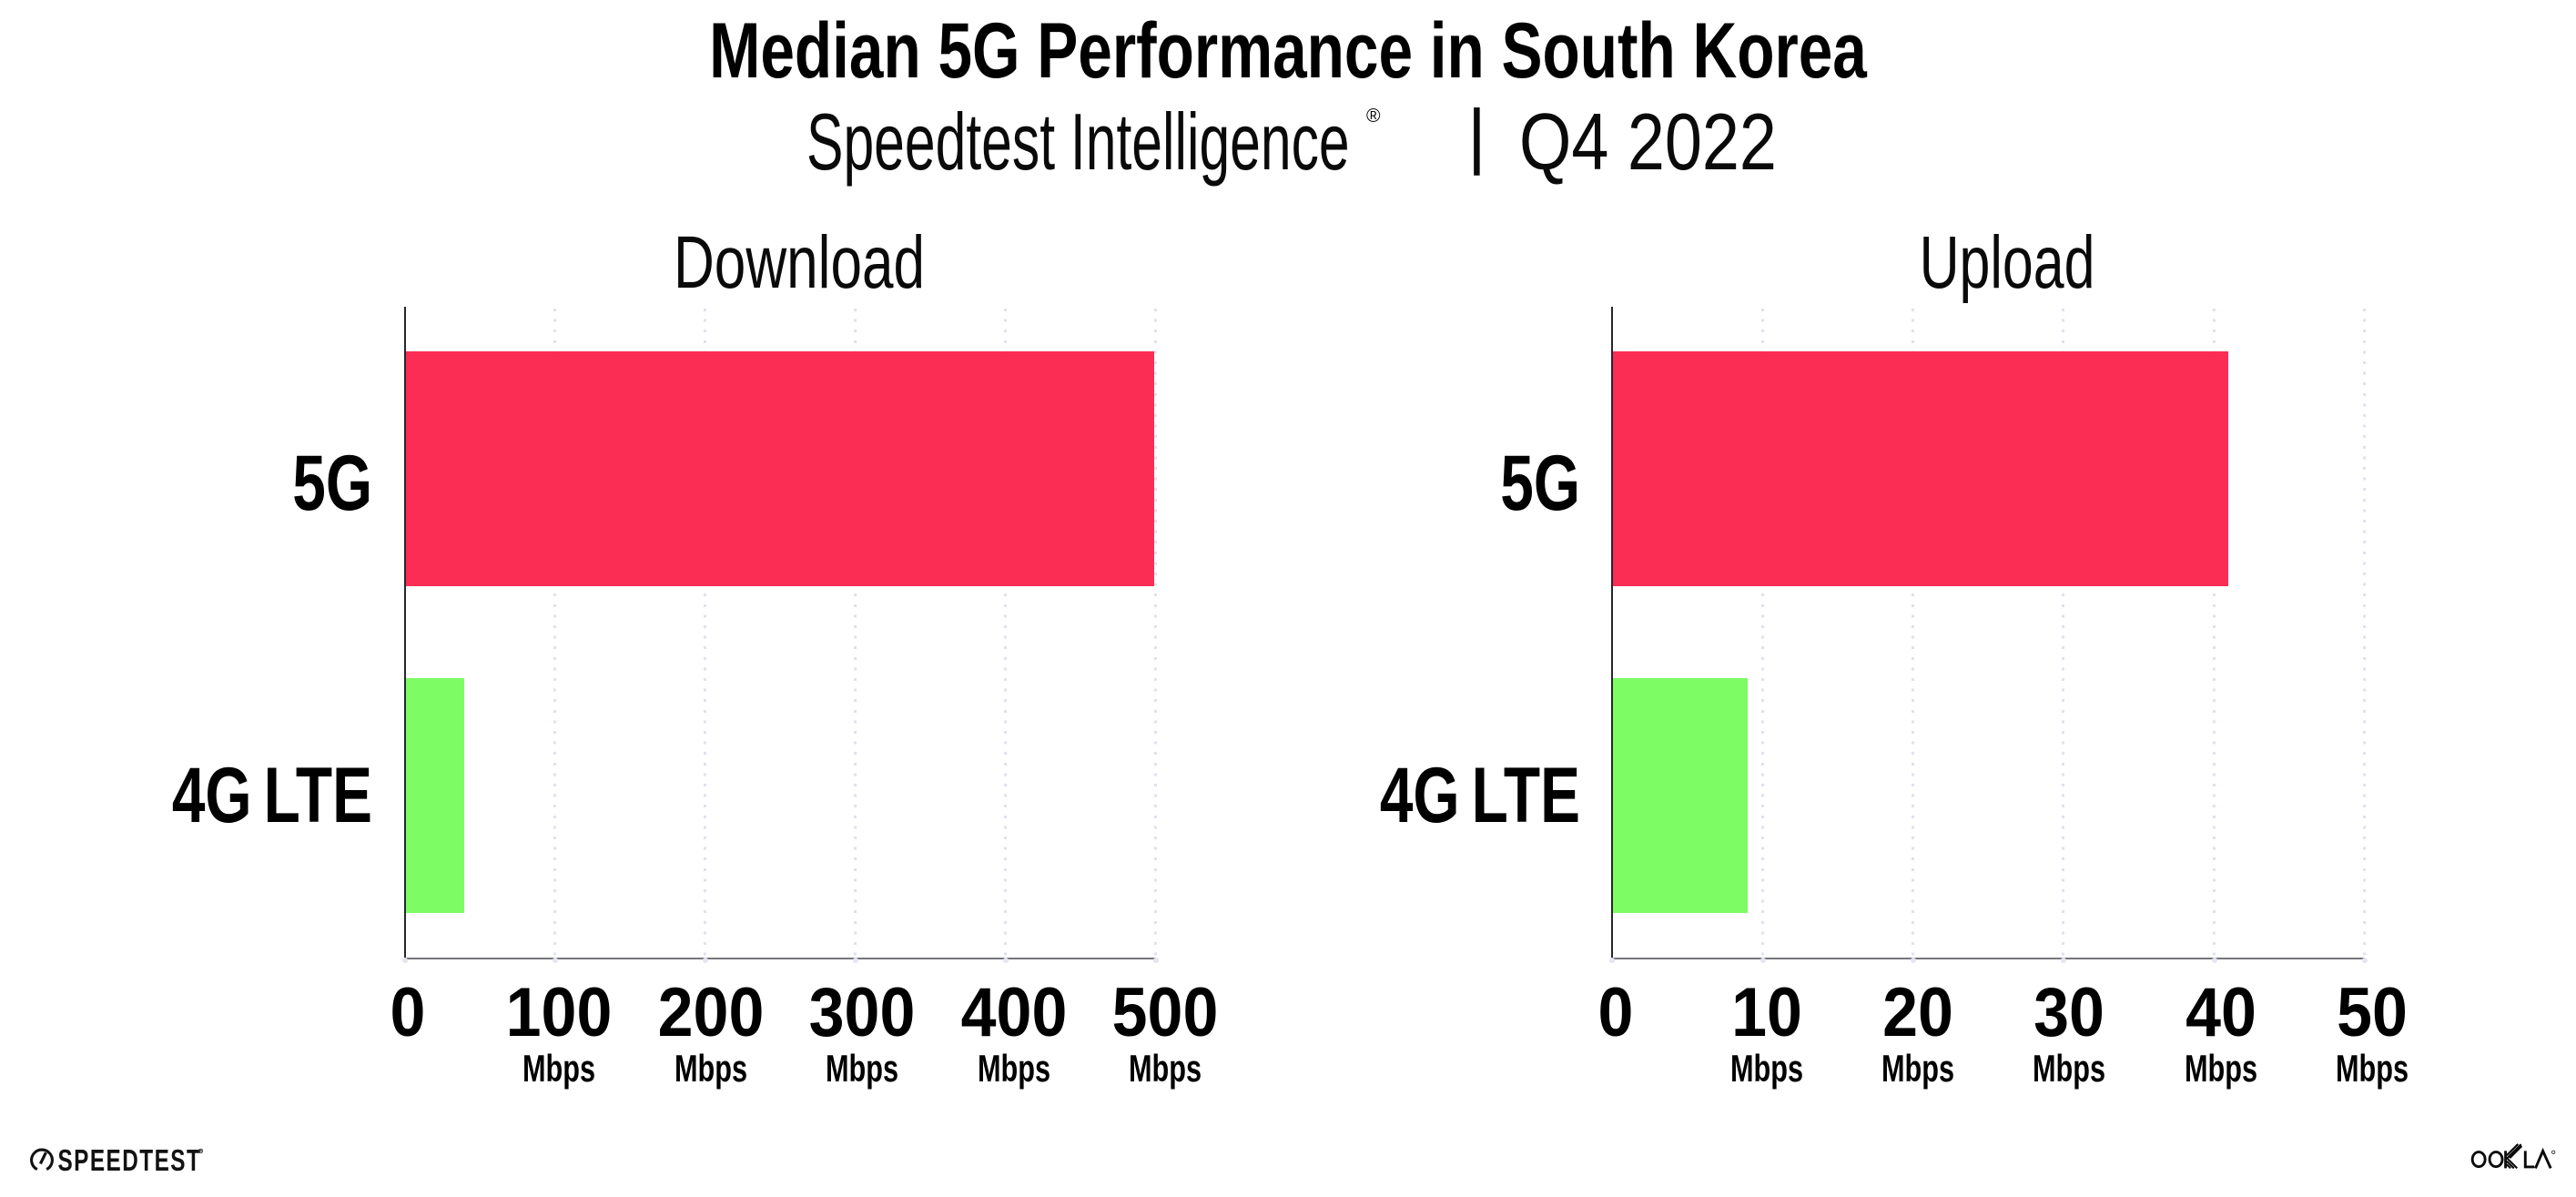  What do you see at coordinates (130, 1162) in the screenshot?
I see `svg-text: SPEEDTEST` at bounding box center [130, 1162].